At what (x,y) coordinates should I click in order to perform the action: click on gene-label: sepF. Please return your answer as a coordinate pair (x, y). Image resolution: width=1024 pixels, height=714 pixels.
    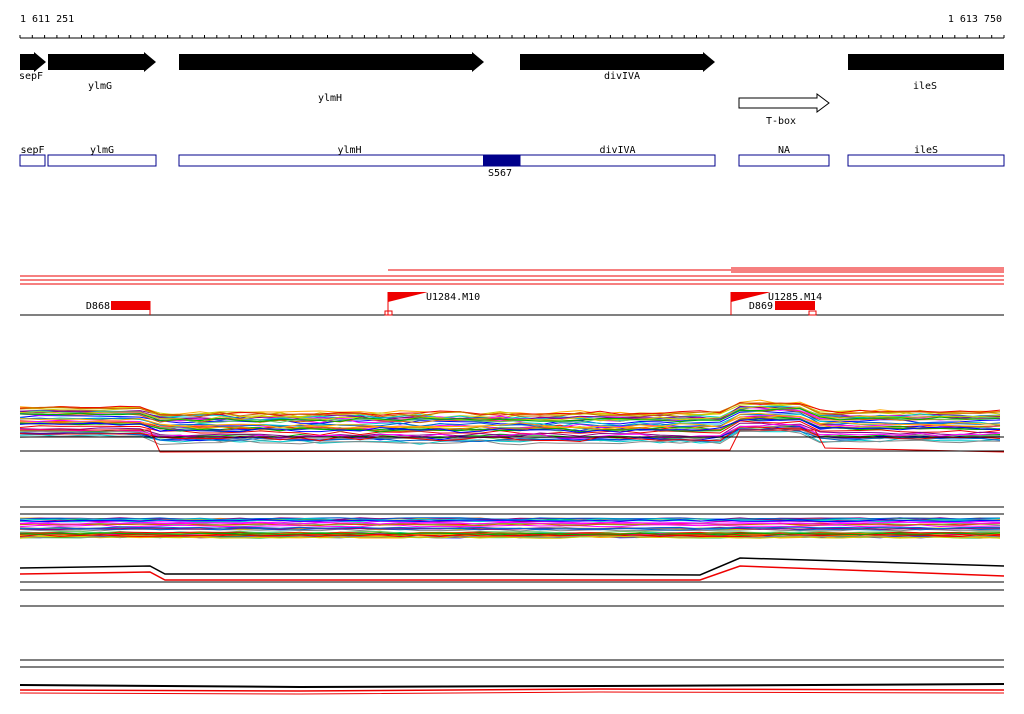
    Looking at the image, I should click on (31, 76).